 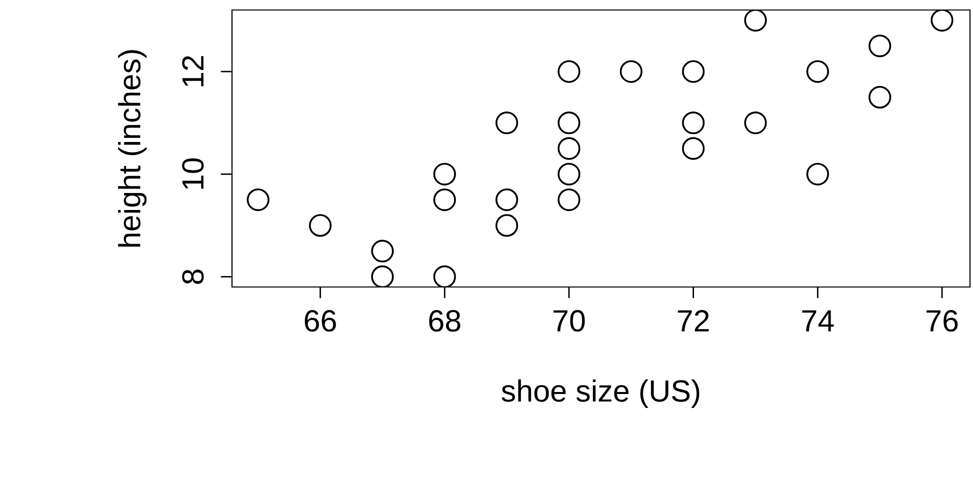 I want to click on x-tick-label: 70, so click(x=569, y=321).